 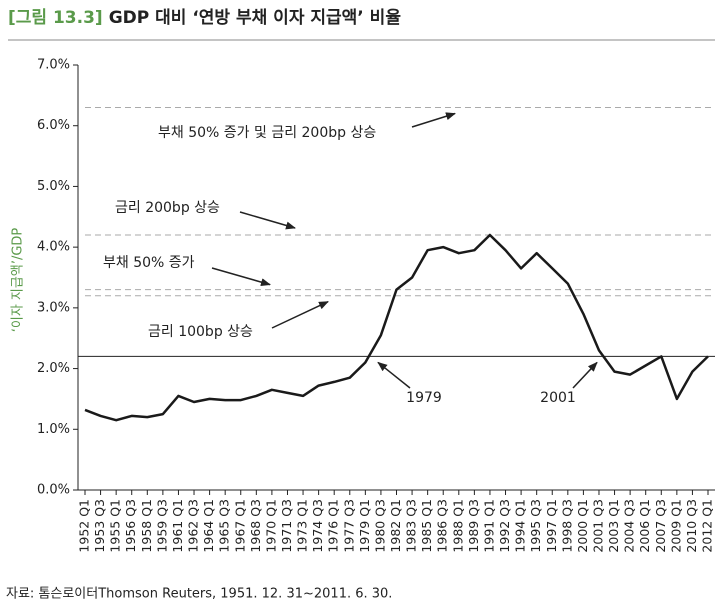 What do you see at coordinates (597, 526) in the screenshot?
I see `x-tick-label: 2001 Q3` at bounding box center [597, 526].